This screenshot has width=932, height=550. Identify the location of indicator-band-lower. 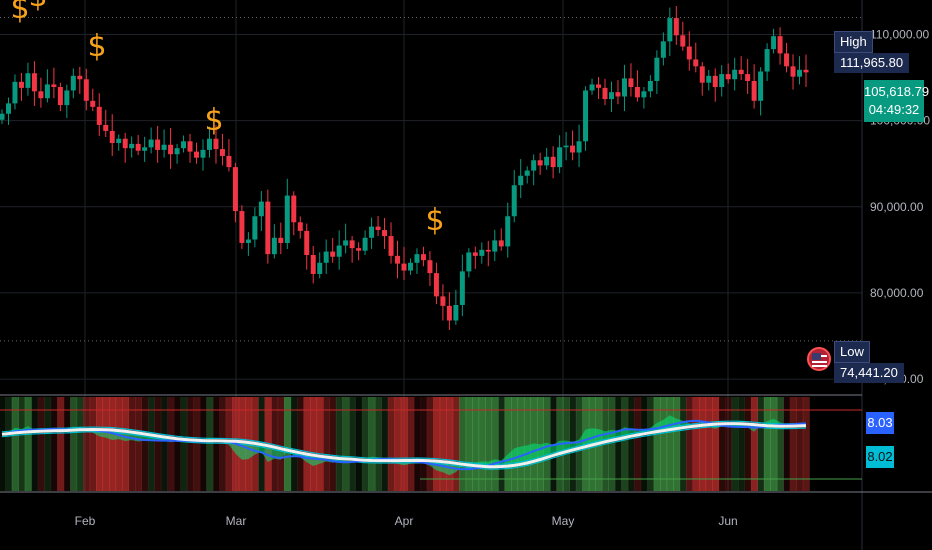
(404, 447).